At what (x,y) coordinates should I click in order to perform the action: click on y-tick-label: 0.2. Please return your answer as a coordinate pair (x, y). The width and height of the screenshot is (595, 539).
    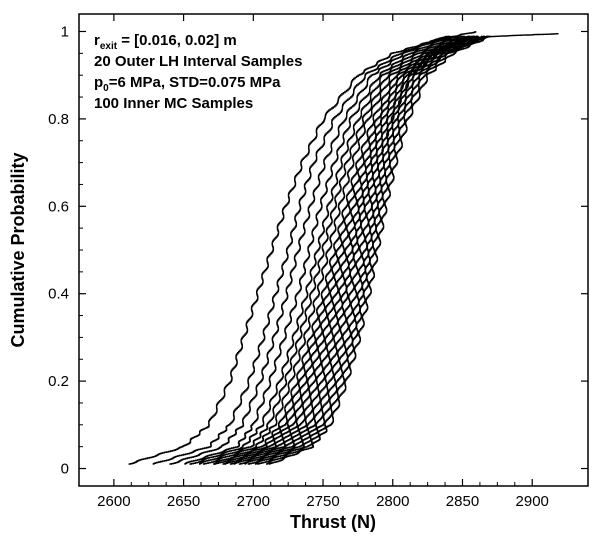
    Looking at the image, I should click on (58, 381).